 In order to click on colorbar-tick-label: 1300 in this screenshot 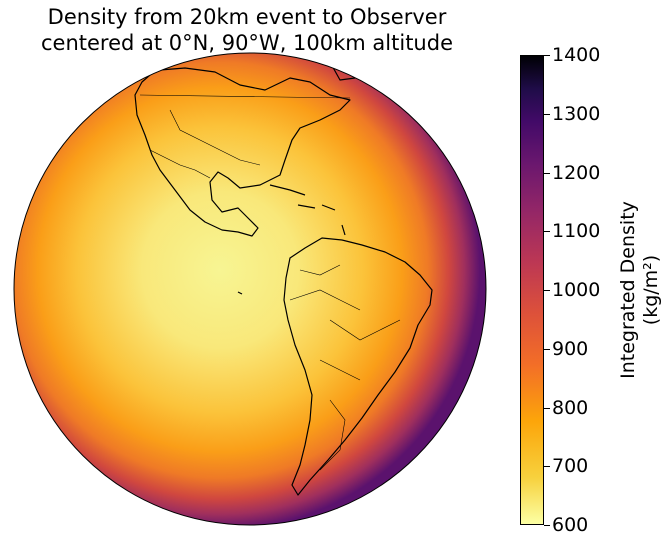, I will do `click(576, 113)`.